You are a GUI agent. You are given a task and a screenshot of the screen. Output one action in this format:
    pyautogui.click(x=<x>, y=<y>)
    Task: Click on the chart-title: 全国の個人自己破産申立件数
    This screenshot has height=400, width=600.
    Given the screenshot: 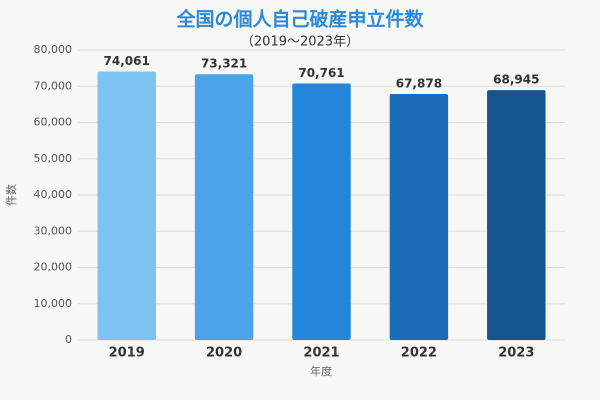 What is the action you would take?
    pyautogui.click(x=299, y=19)
    